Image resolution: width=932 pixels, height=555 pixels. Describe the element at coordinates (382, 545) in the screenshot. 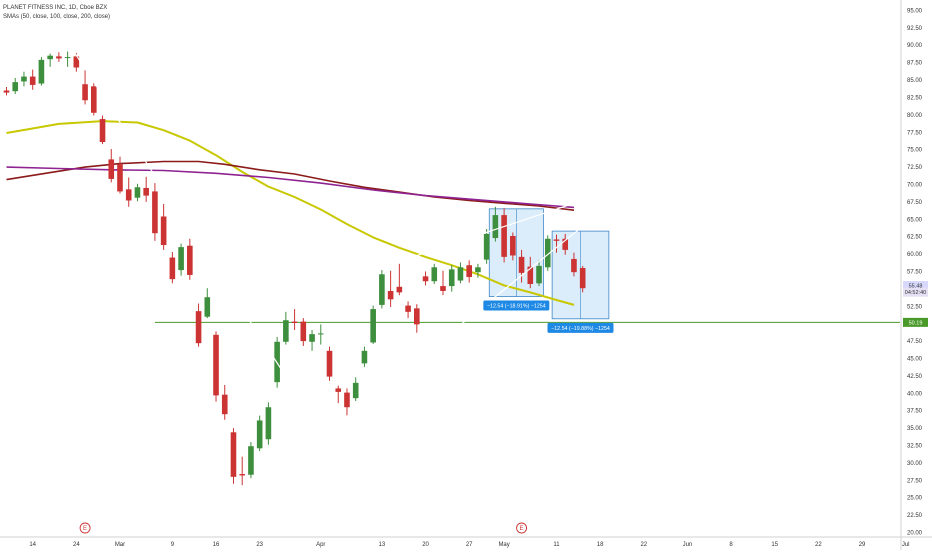

I see `x-tick-label: 13` at that location.